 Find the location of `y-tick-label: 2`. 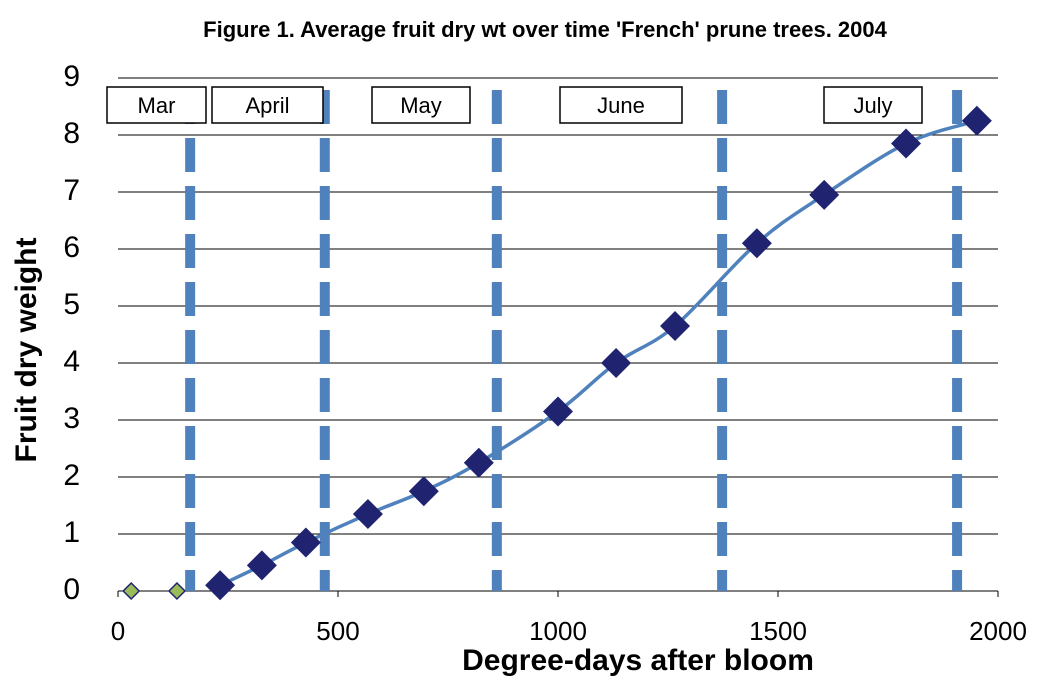

y-tick-label: 2 is located at coordinates (71, 475).